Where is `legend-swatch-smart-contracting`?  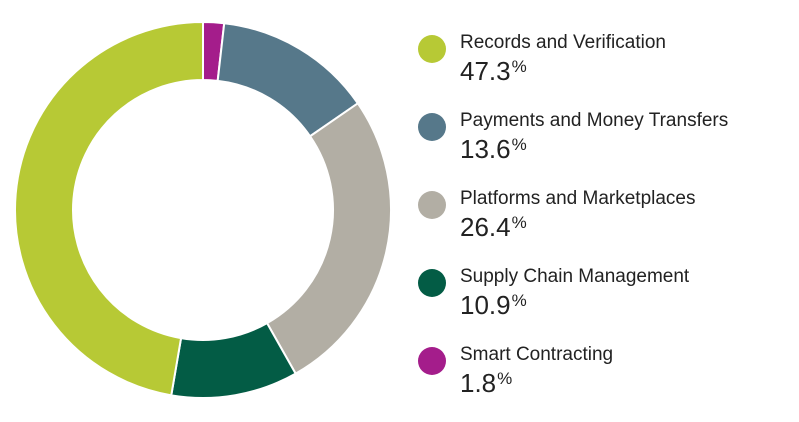 legend-swatch-smart-contracting is located at coordinates (432, 361).